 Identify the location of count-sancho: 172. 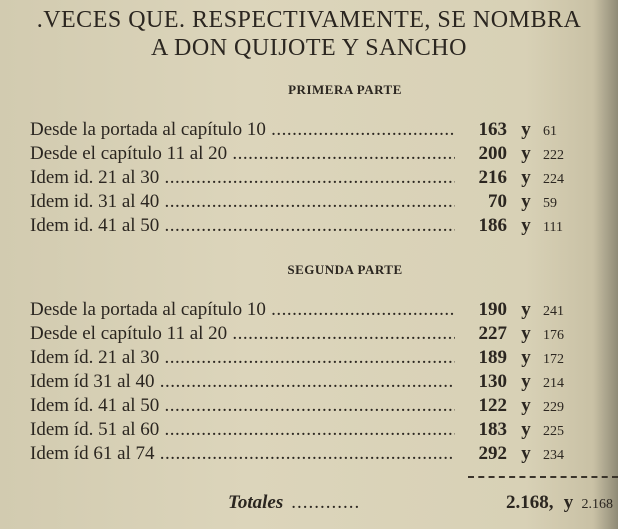
(553, 359).